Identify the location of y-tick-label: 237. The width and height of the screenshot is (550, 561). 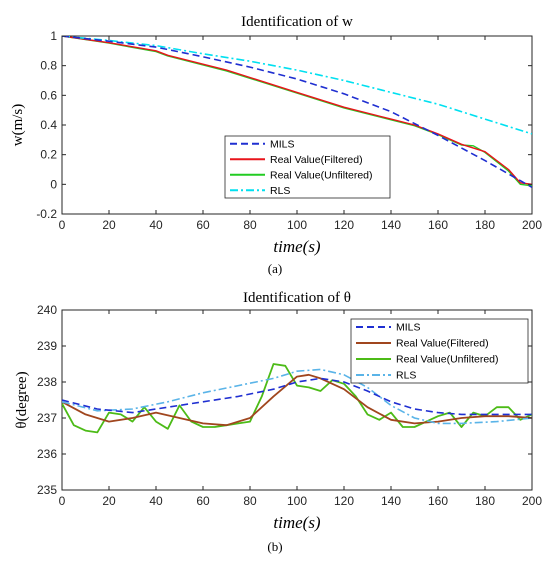
(47, 418).